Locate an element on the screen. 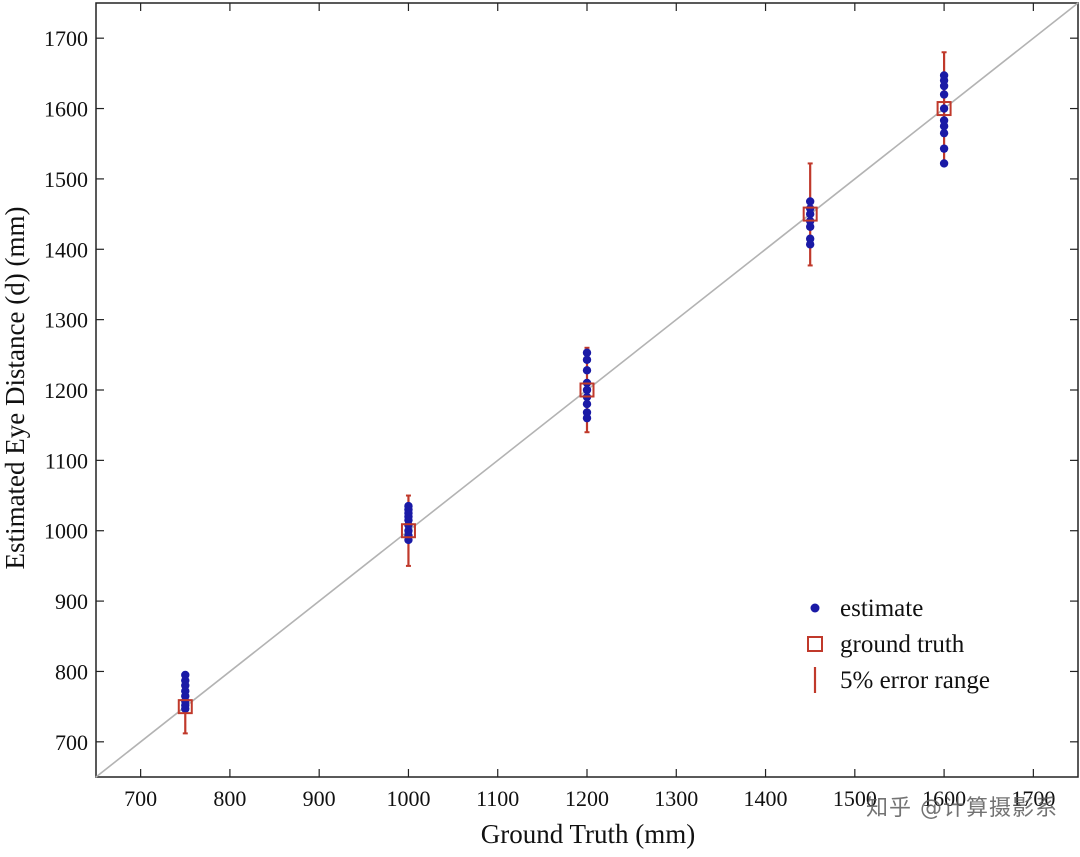 The width and height of the screenshot is (1080, 857). x-tick-label: 800 is located at coordinates (229, 798).